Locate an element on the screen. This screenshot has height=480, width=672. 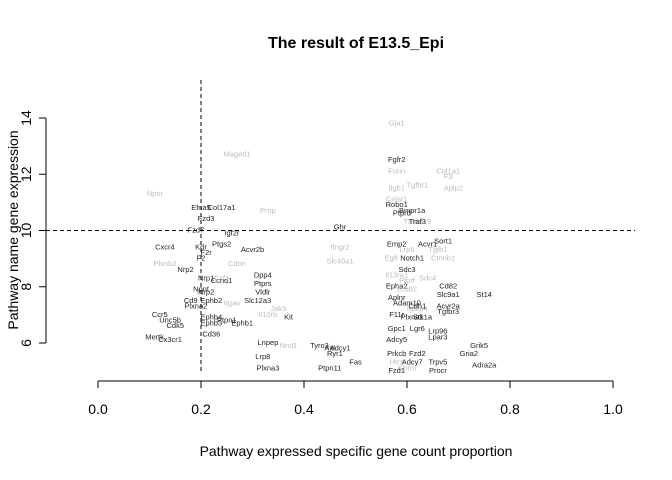
data-point-label: Nrcl1 is located at coordinates (289, 345).